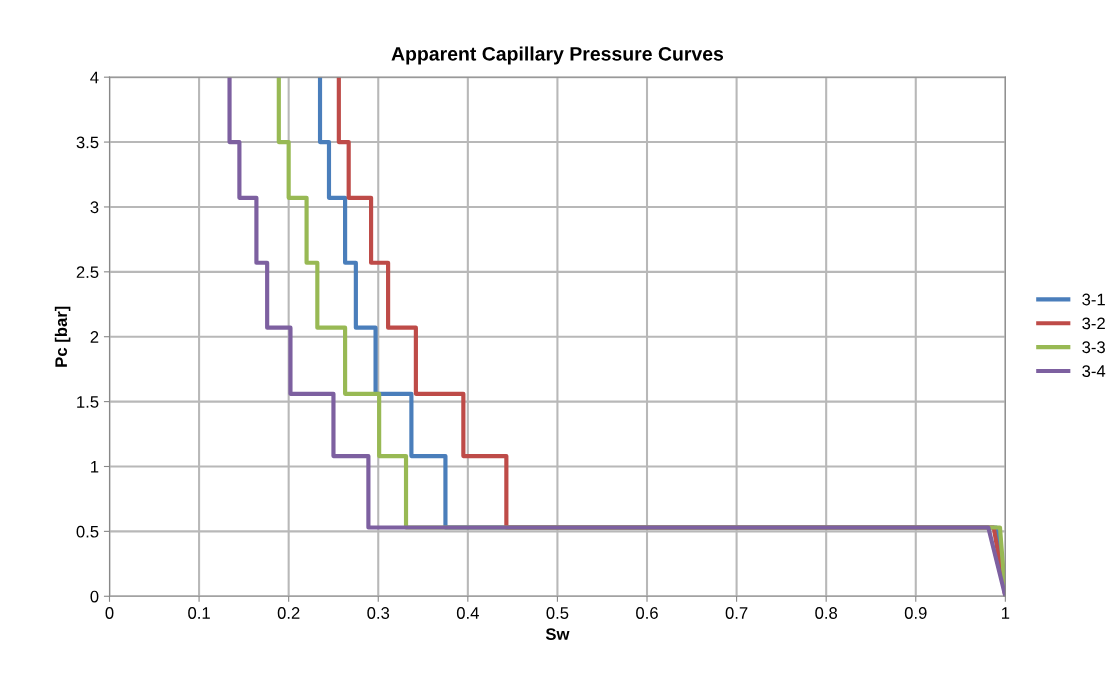 The width and height of the screenshot is (1106, 683). I want to click on legend-label: 3-4, so click(1094, 371).